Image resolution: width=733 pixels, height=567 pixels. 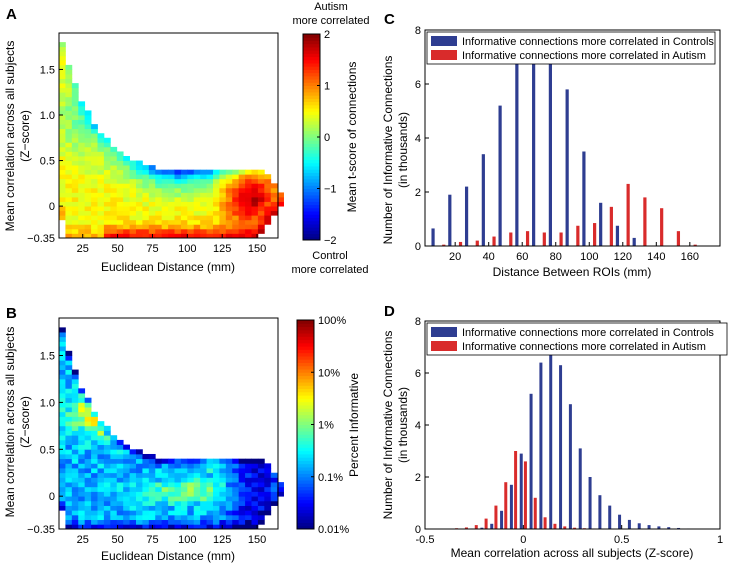 What do you see at coordinates (41, 239) in the screenshot?
I see `panel-a-y-tick-label: −0.35` at bounding box center [41, 239].